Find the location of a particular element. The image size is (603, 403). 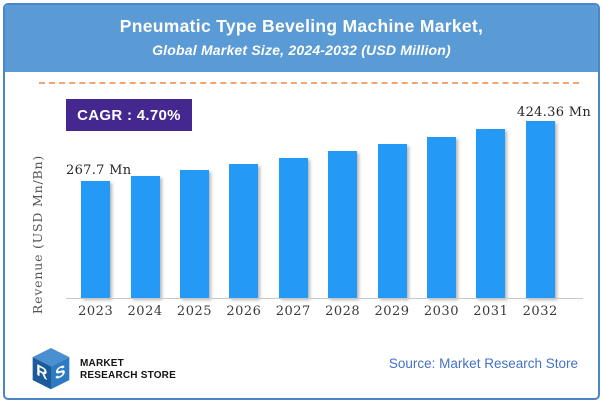

bar-2032 is located at coordinates (540, 209).